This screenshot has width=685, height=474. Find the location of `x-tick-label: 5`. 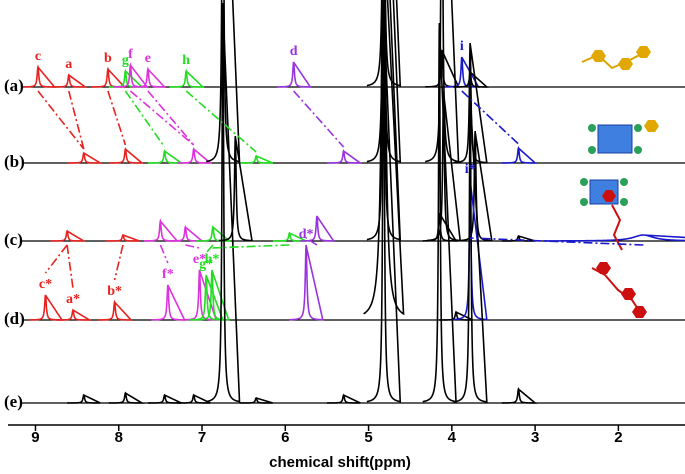

x-tick-label: 5 is located at coordinates (368, 437).